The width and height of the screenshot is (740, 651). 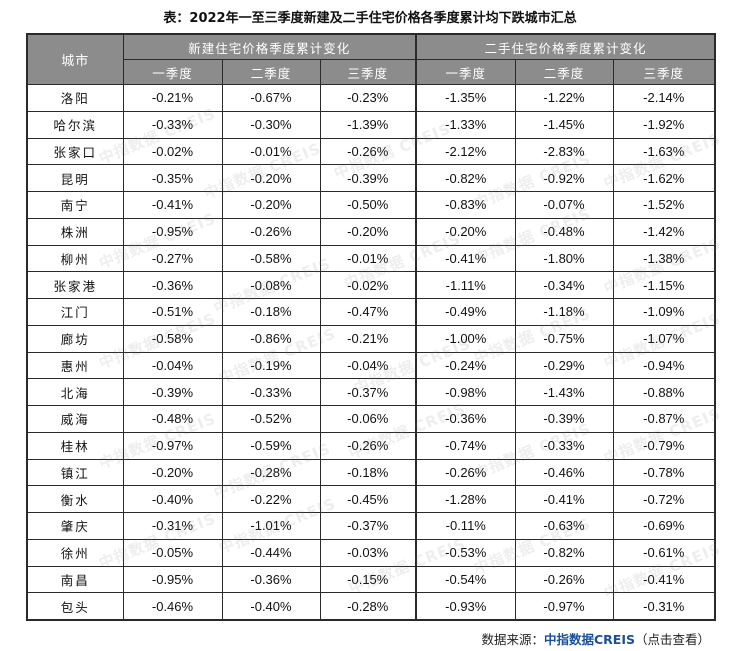 What do you see at coordinates (564, 526) in the screenshot?
I see `used-q2-cell: -0.63%` at bounding box center [564, 526].